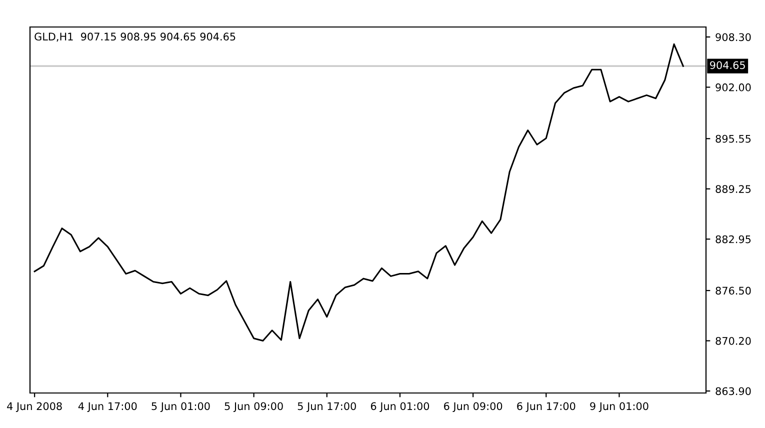 This screenshot has height=428, width=765. I want to click on y-tick-label: 882.95, so click(733, 239).